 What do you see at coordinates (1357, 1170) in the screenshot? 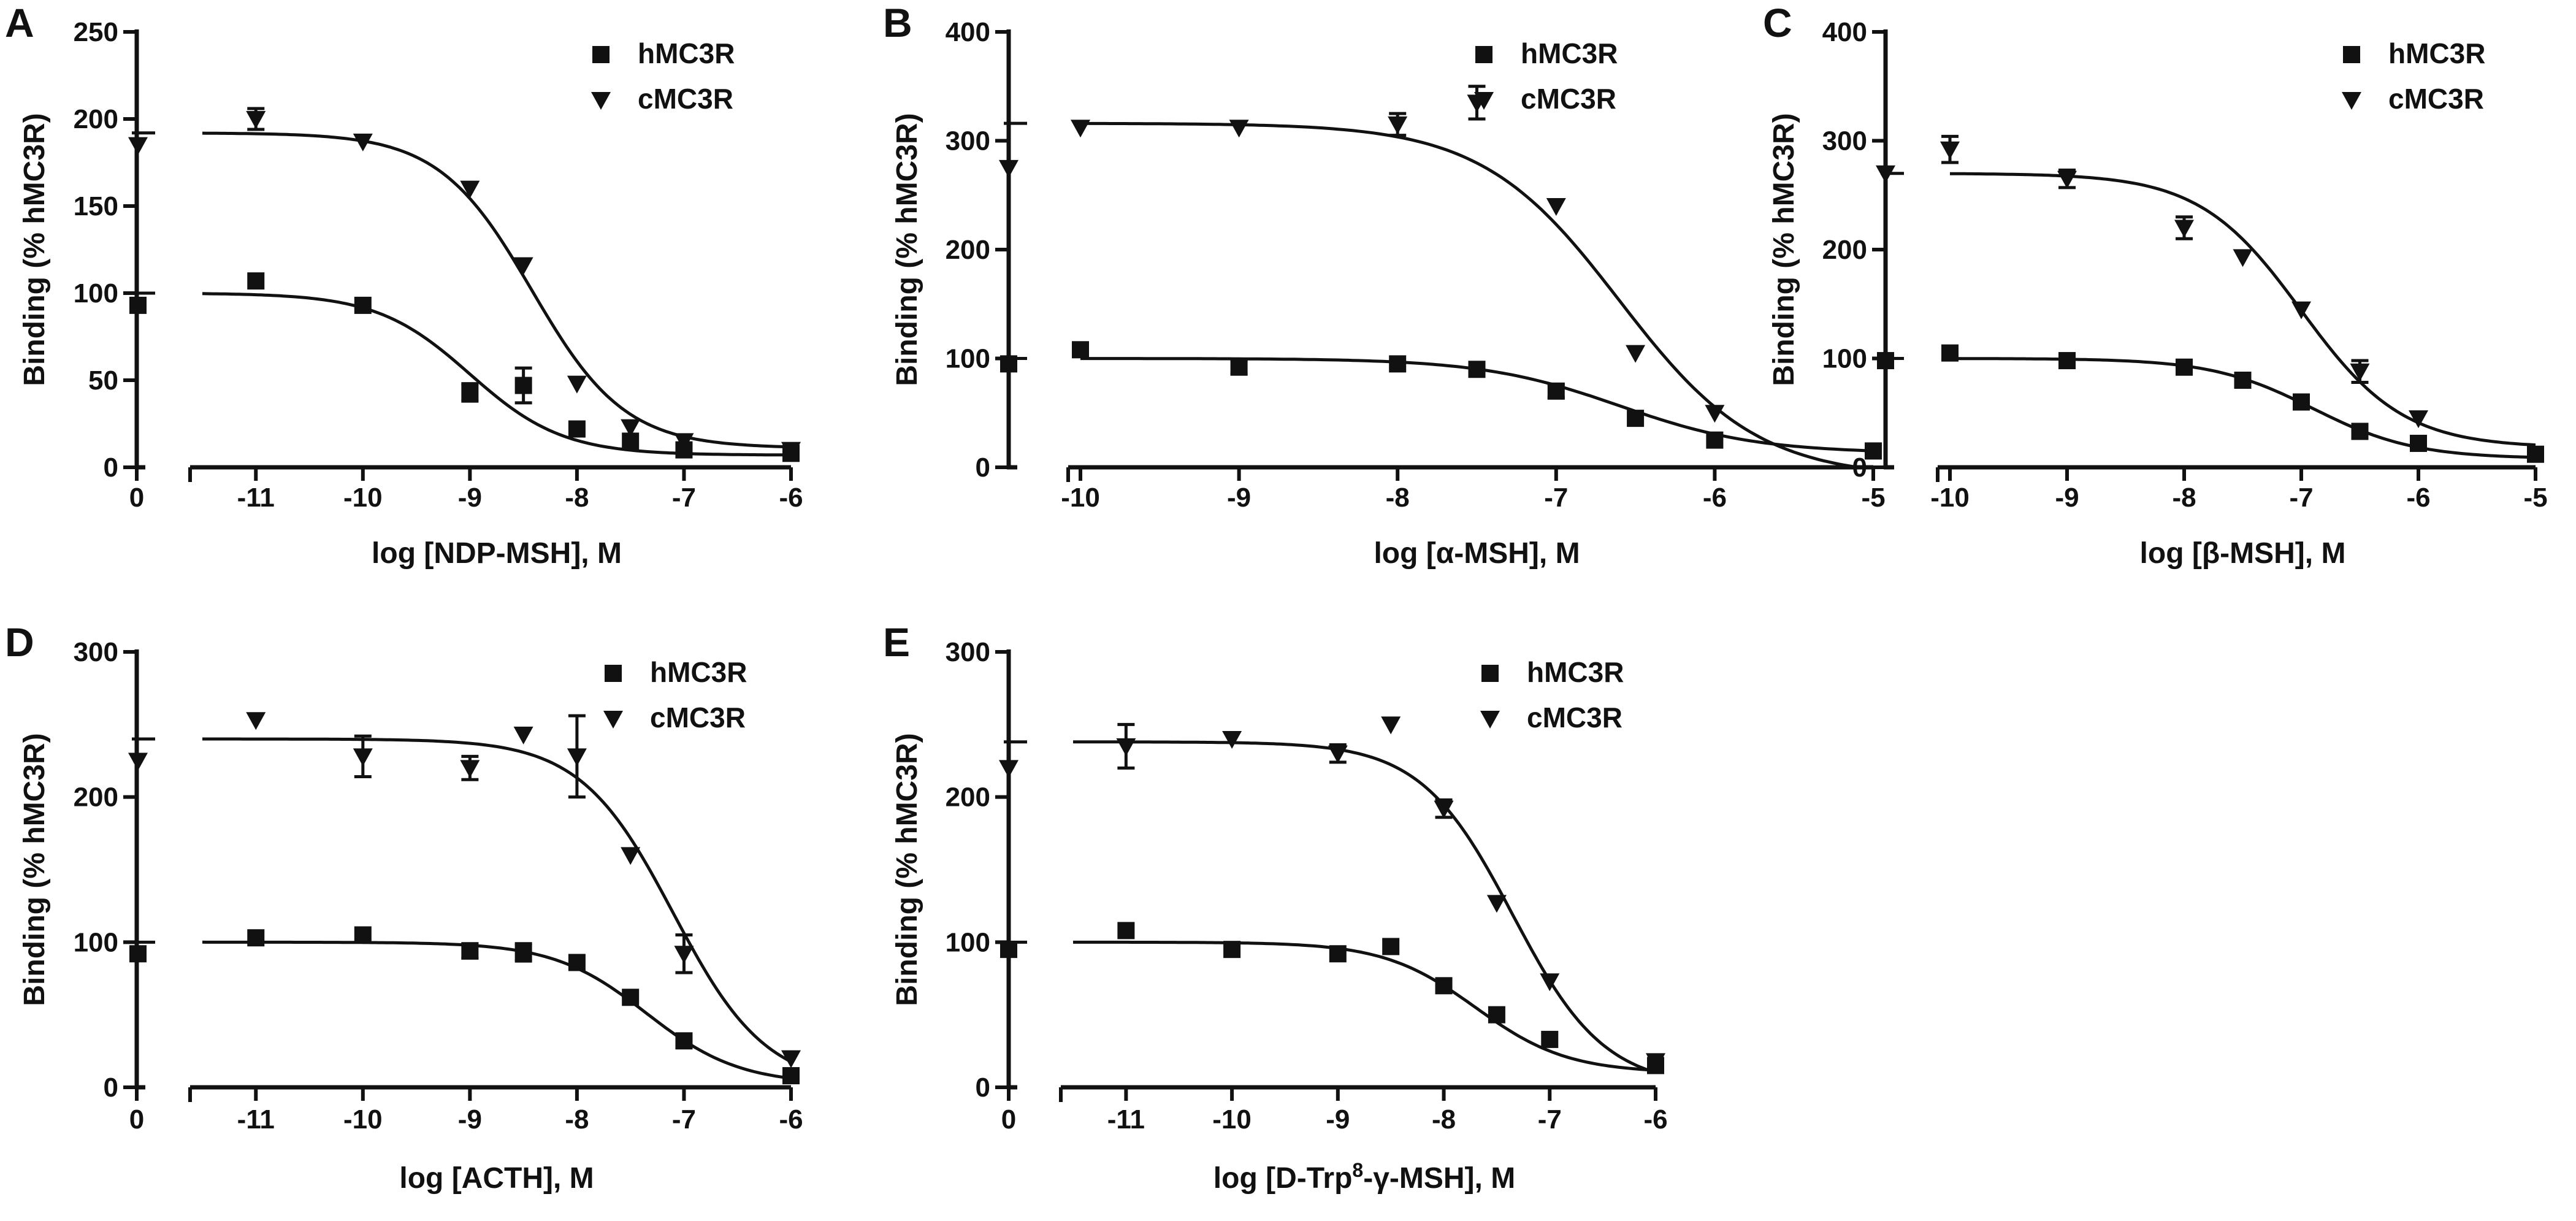
I see `x-axis-title-superscript: 8` at bounding box center [1357, 1170].